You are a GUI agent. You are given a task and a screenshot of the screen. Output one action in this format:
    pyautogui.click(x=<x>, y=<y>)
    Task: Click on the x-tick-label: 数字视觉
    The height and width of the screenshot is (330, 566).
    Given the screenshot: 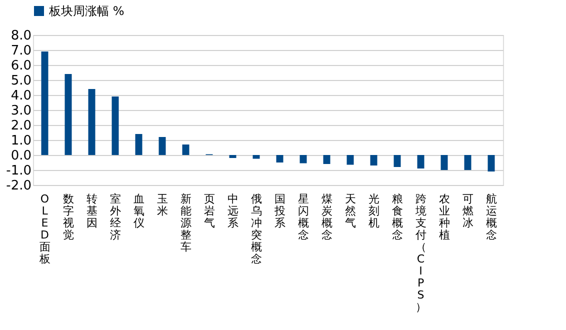 What is the action you would take?
    pyautogui.click(x=68, y=217)
    